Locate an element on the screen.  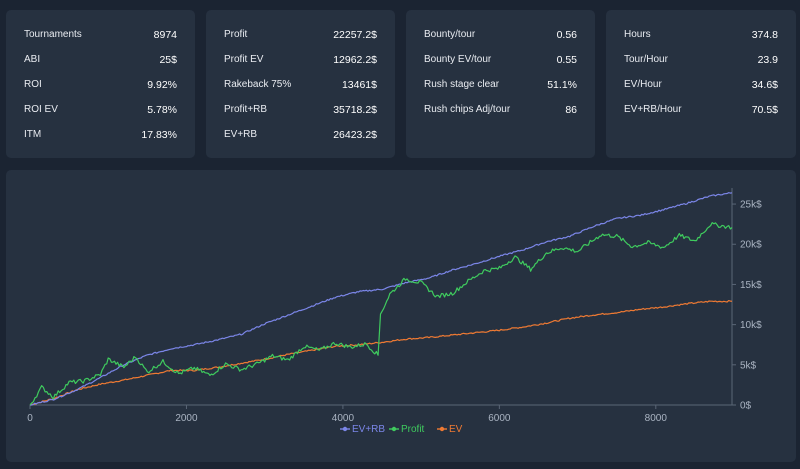
stat-label: Bounty EV/tour is located at coordinates (458, 59).